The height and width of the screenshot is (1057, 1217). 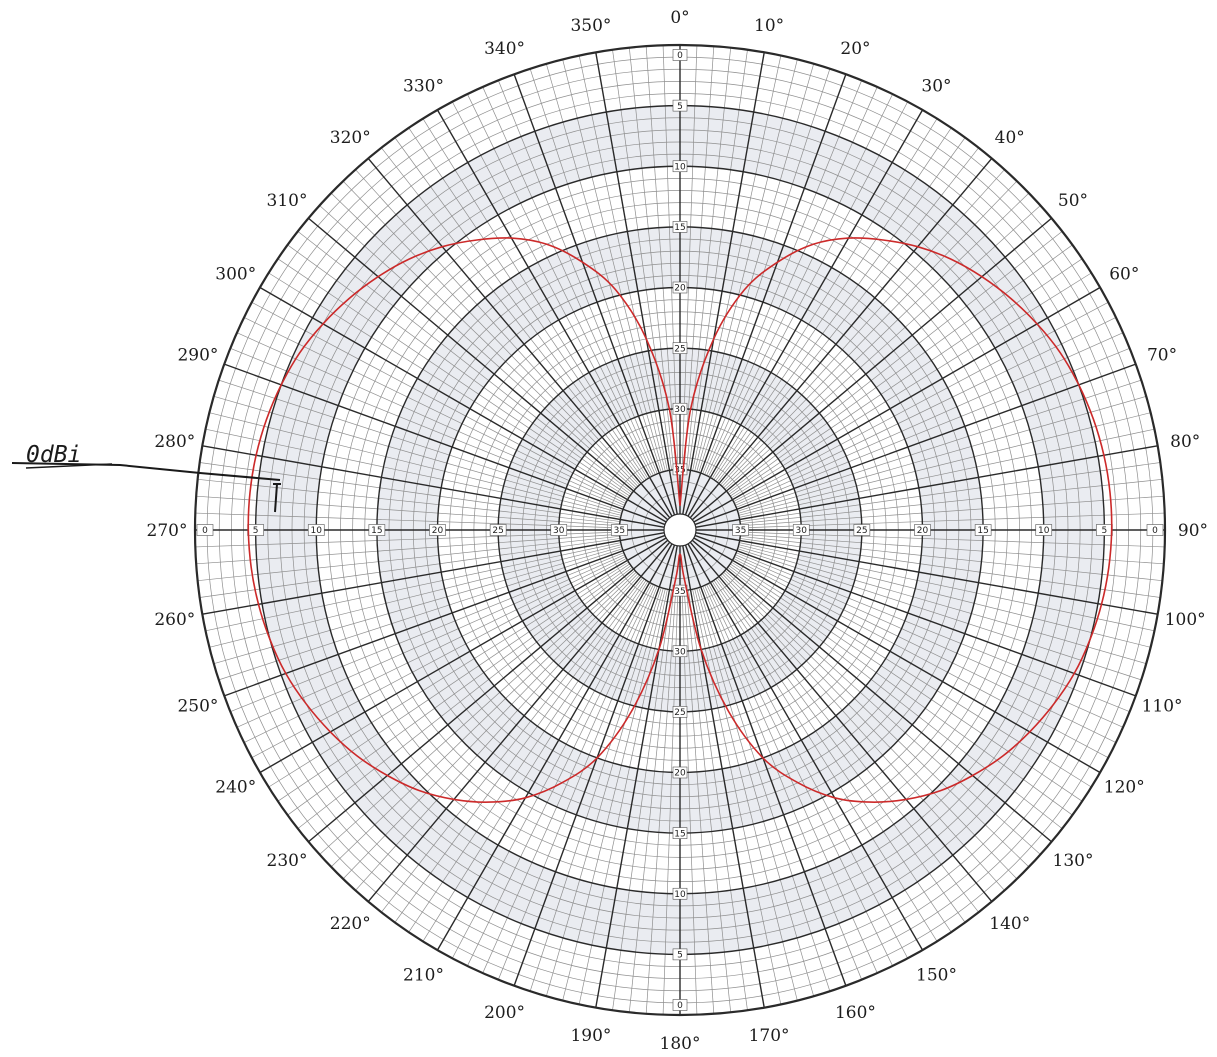 I want to click on angle-label: 290°, so click(x=197, y=356).